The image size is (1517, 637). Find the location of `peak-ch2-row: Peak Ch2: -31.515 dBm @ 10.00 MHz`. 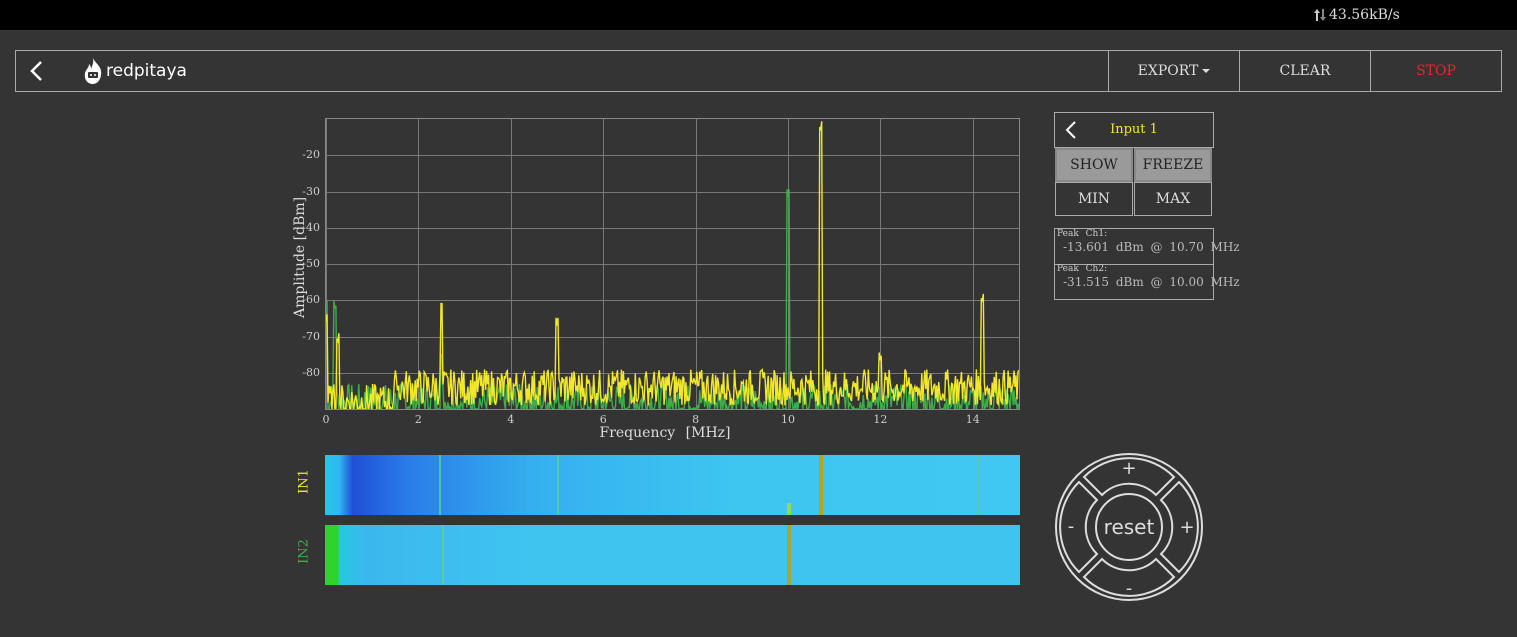

peak-ch2-row: Peak Ch2: -31.515 dBm @ 10.00 MHz is located at coordinates (1147, 281).